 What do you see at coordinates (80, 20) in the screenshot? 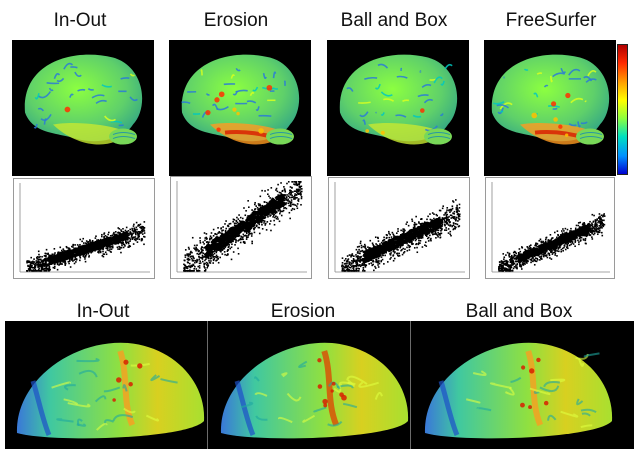
I see `label-in-out-top: In-Out` at bounding box center [80, 20].